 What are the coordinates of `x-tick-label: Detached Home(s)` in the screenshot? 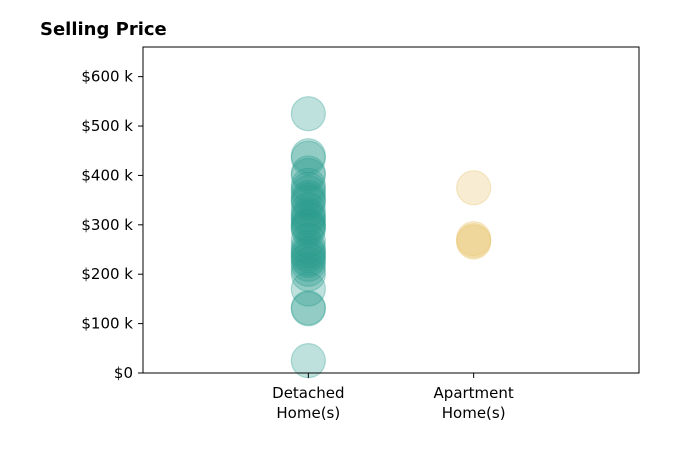 It's located at (308, 403).